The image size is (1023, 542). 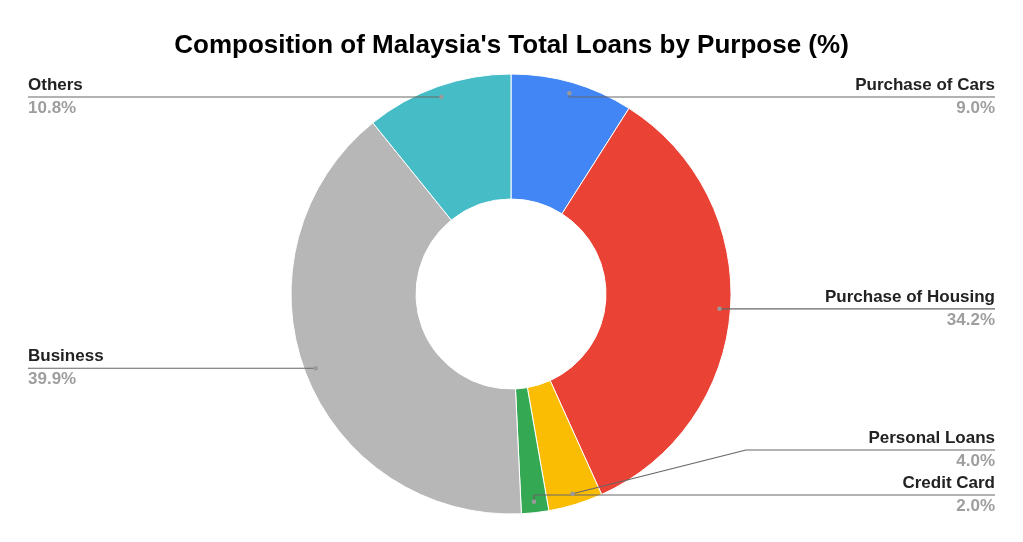 I want to click on slice-label: Credit Card, so click(x=948, y=482).